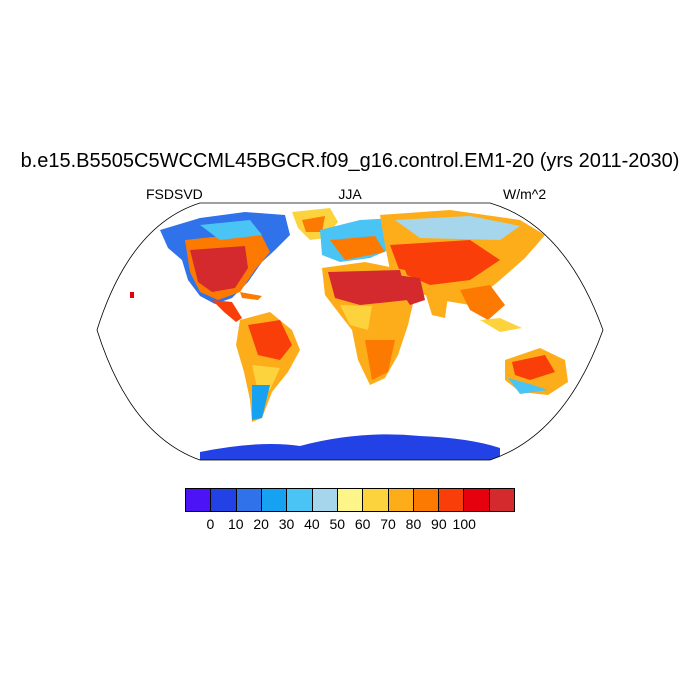 The image size is (700, 700). I want to click on colorbar-tick-label: 80, so click(413, 524).